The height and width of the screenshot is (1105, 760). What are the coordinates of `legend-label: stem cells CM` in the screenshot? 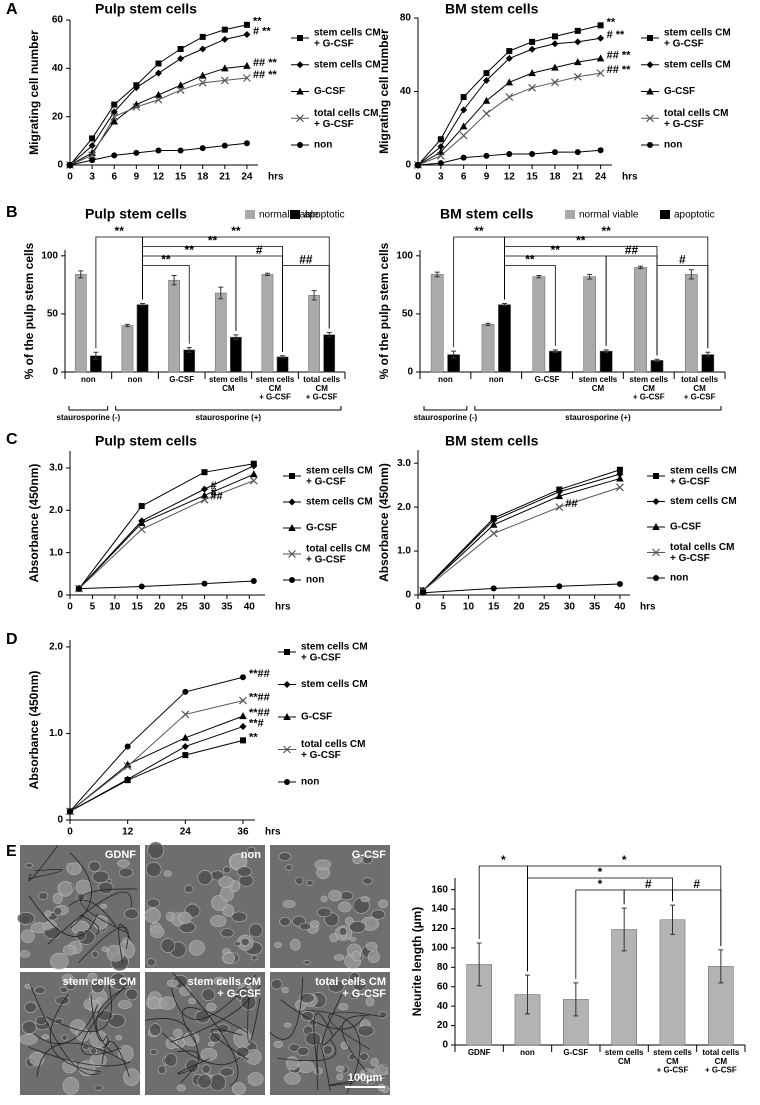 It's located at (339, 502).